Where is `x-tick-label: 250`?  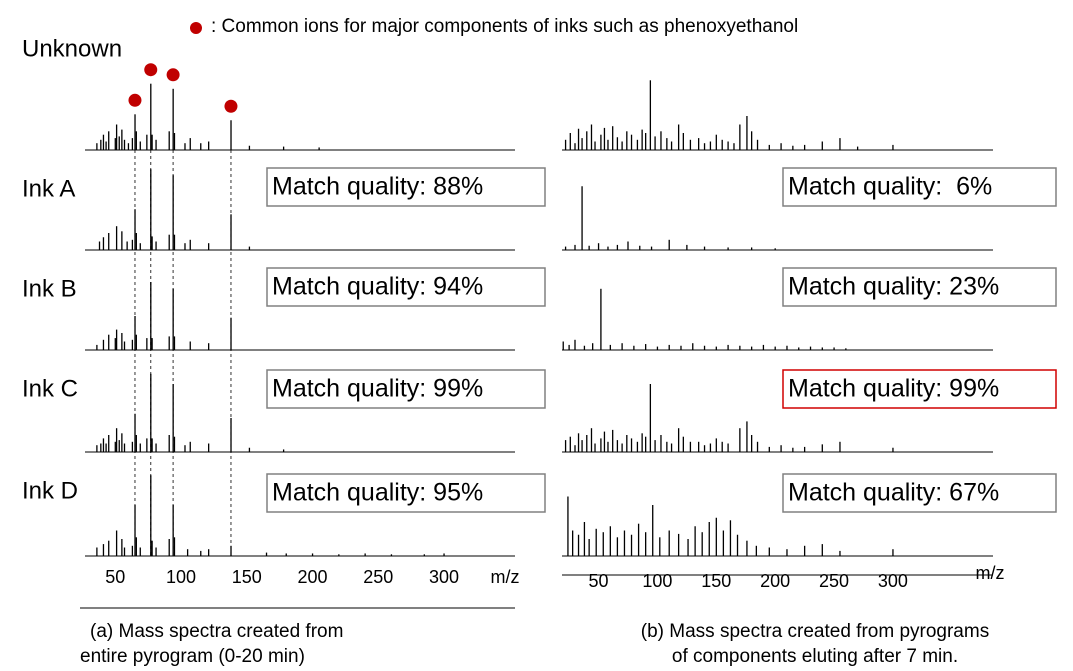
x-tick-label: 250 is located at coordinates (378, 577).